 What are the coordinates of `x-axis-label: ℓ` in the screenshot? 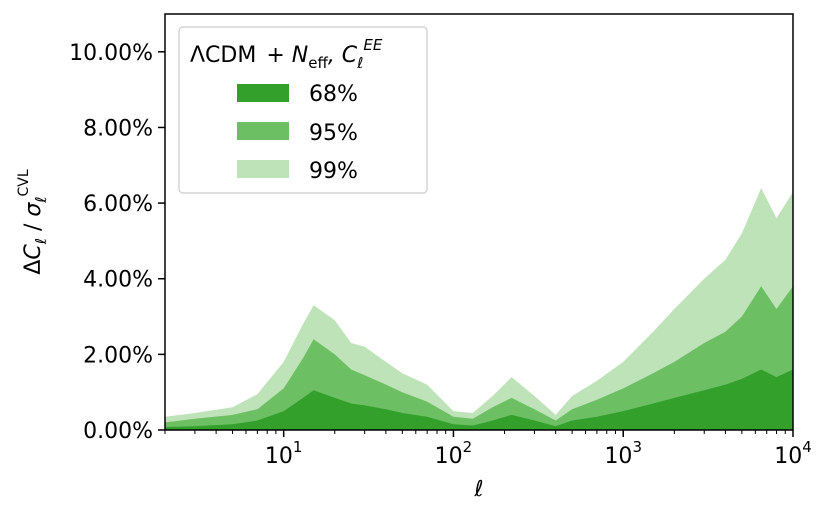 It's located at (478, 489).